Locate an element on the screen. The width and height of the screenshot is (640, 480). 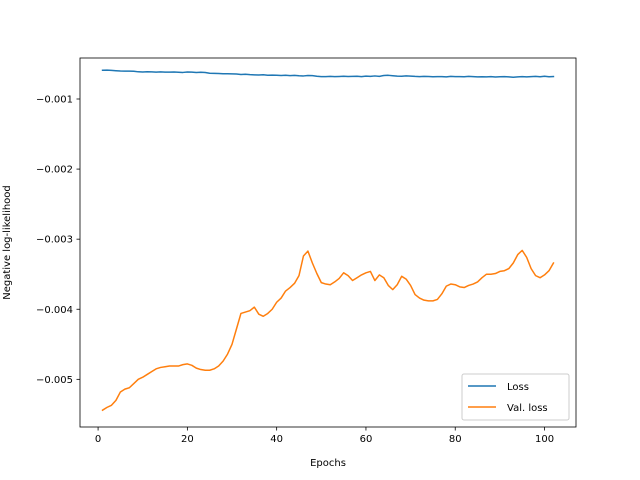
series-line-loss is located at coordinates (328, 73).